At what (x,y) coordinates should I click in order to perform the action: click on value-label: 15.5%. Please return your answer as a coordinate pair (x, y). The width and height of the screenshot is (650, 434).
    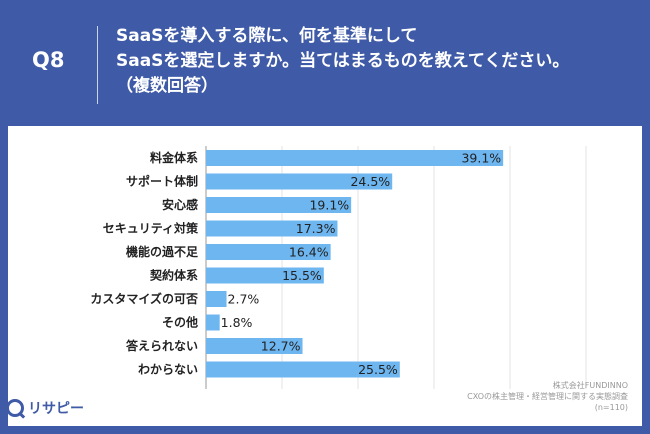
    Looking at the image, I should click on (302, 275).